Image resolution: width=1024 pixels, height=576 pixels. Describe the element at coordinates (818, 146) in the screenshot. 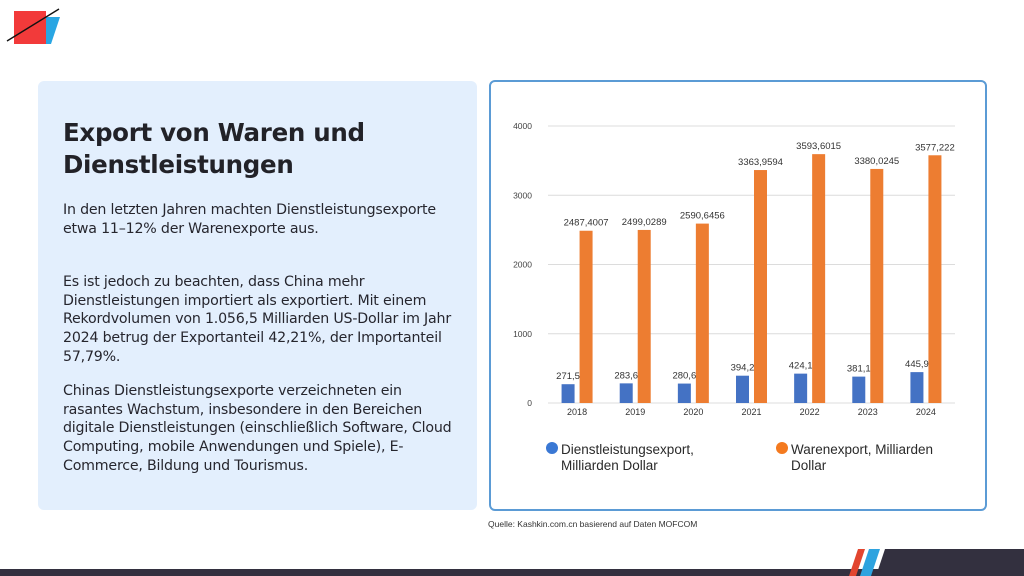

I see `data-label-goods: 3593,6015` at that location.